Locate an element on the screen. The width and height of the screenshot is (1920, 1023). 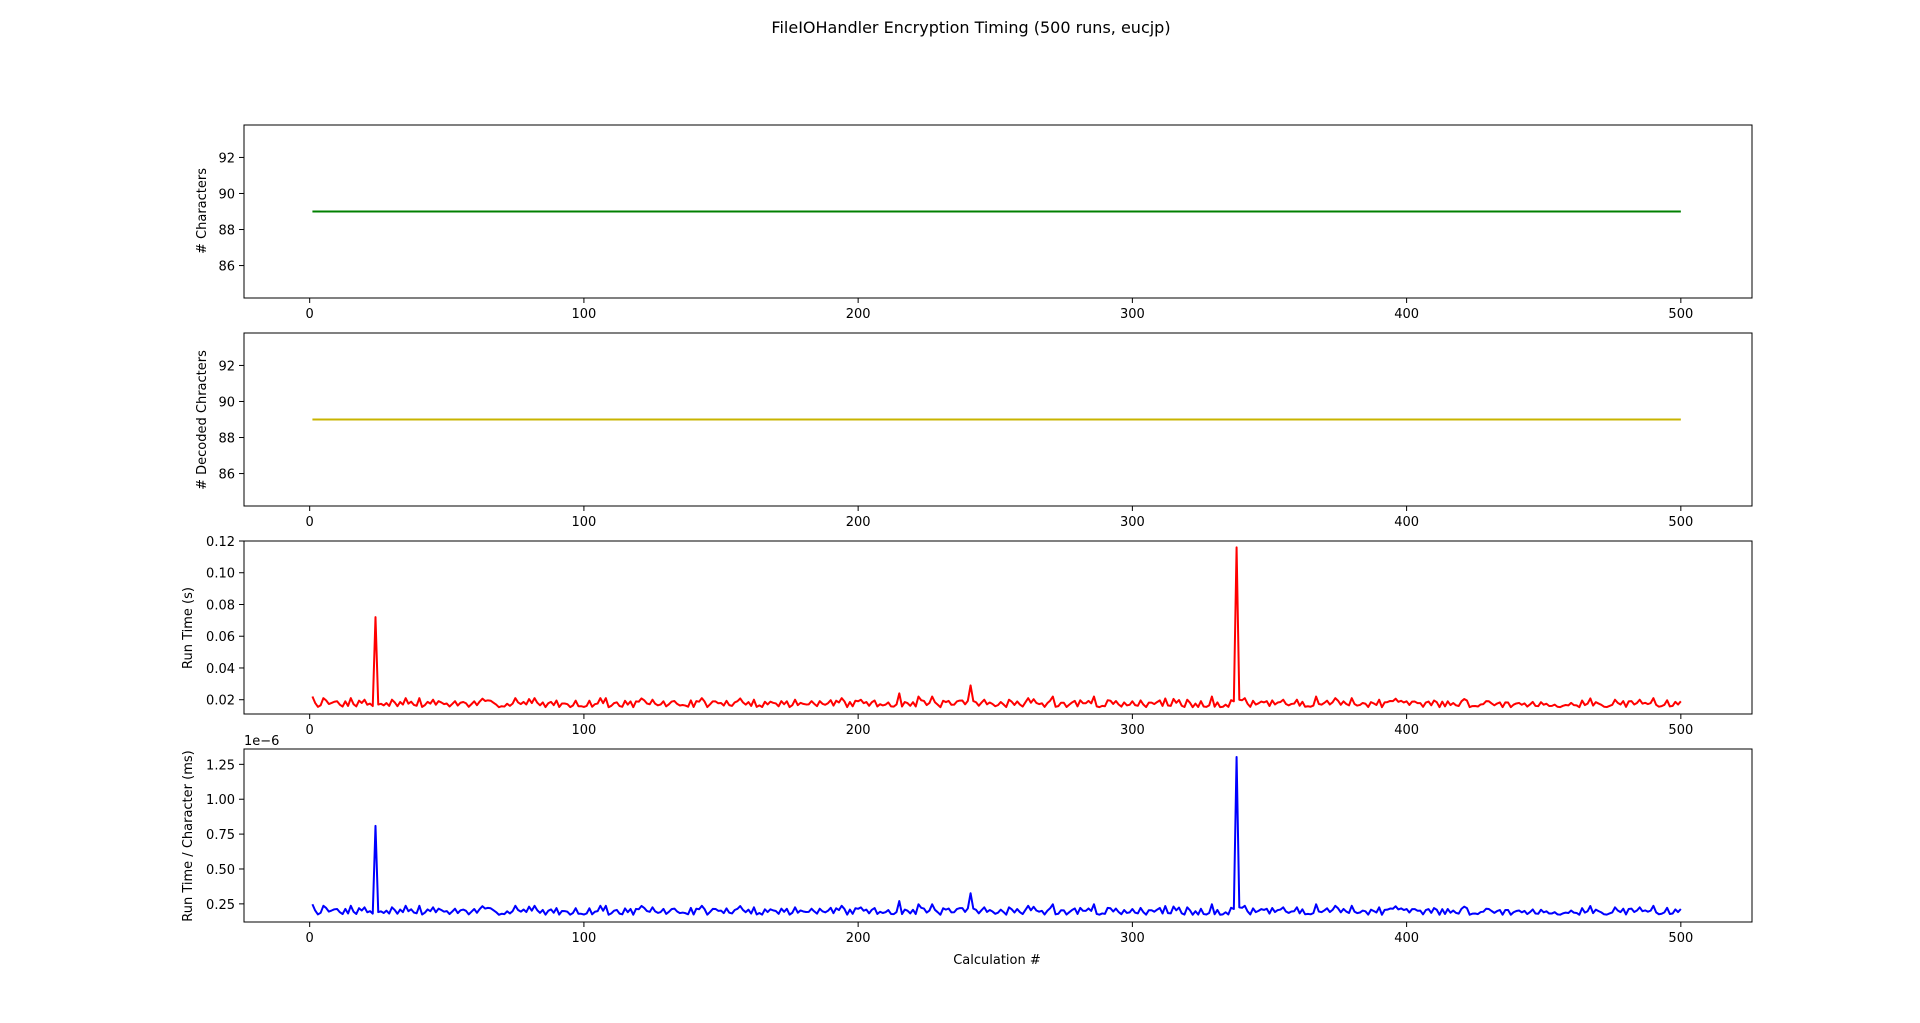
ylabel-characters: # Characters is located at coordinates (202, 211).